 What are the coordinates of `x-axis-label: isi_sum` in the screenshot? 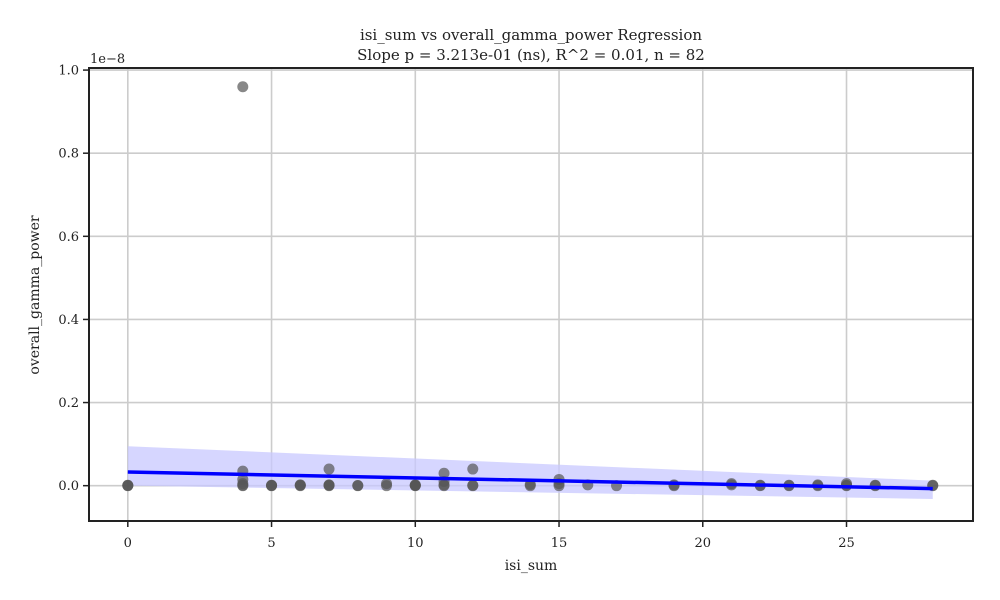 It's located at (531, 566).